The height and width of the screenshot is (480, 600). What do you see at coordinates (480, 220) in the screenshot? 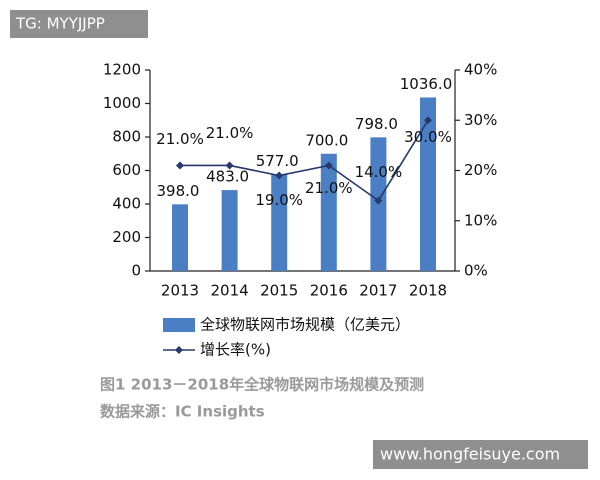
I see `y2-tick-label: 10%` at bounding box center [480, 220].